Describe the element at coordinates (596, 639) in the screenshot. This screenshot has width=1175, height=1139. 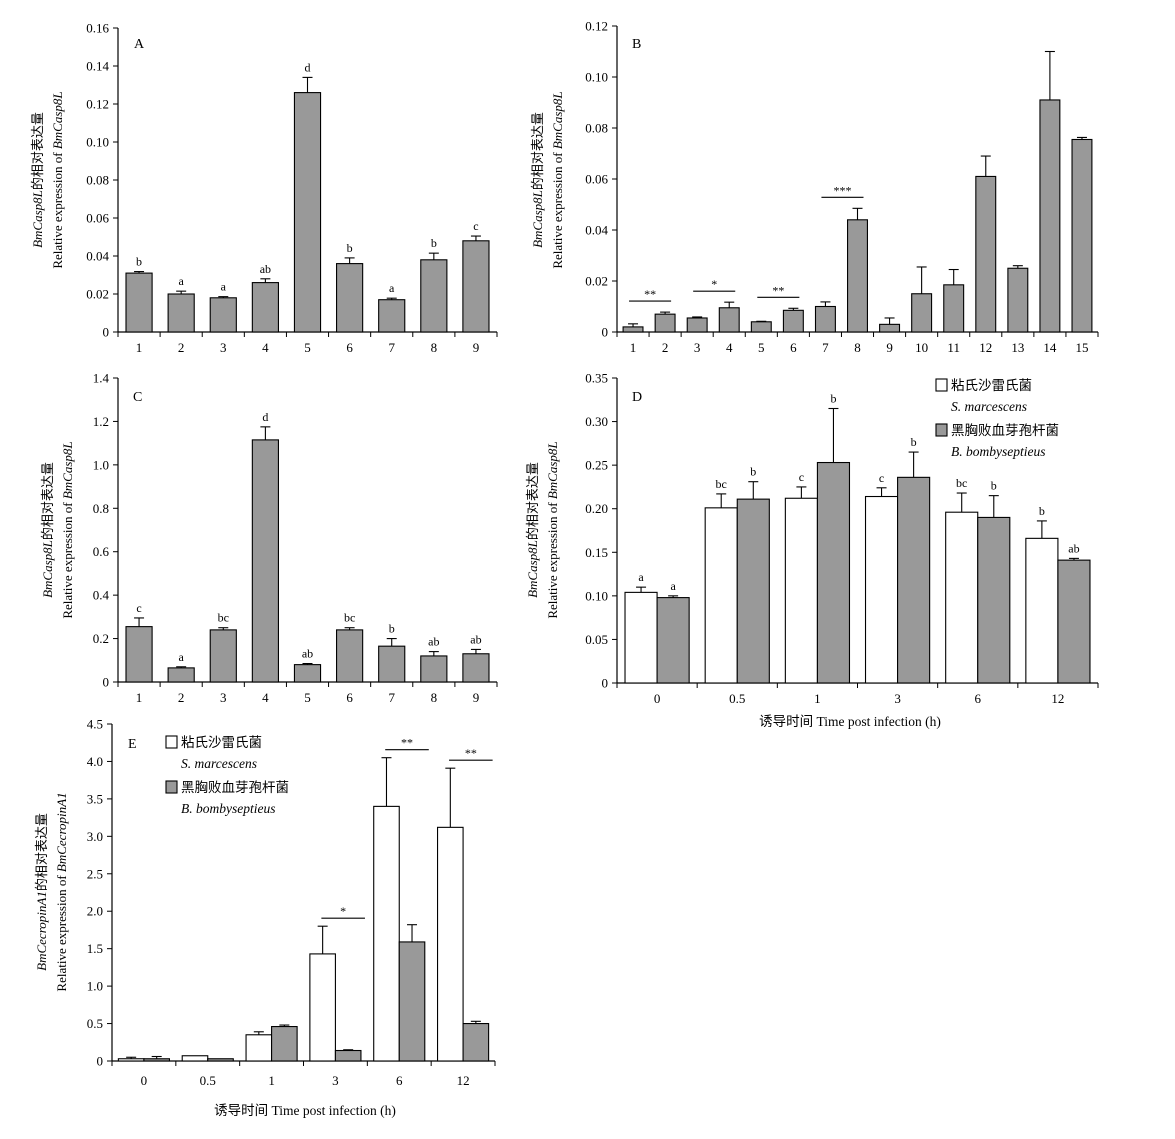
I see `y-tick-label: 0.05` at that location.